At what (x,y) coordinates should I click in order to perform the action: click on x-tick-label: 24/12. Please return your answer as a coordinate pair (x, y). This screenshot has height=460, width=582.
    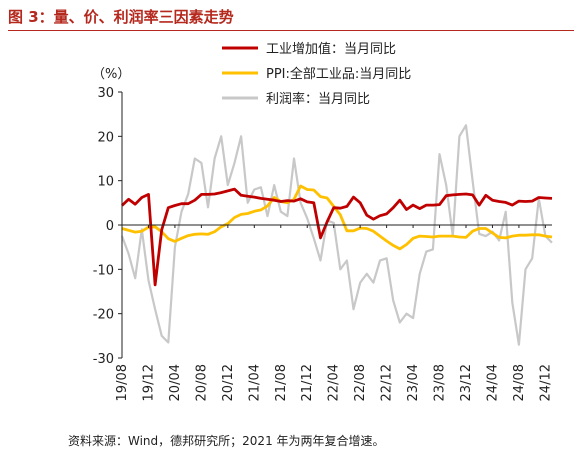
    Looking at the image, I should click on (545, 382).